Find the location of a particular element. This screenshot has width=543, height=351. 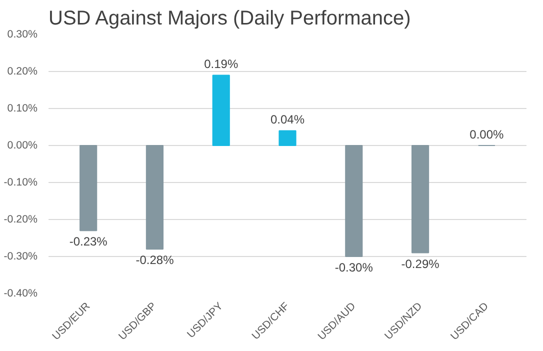

y-tick-label: 0.20% is located at coordinates (22, 72).